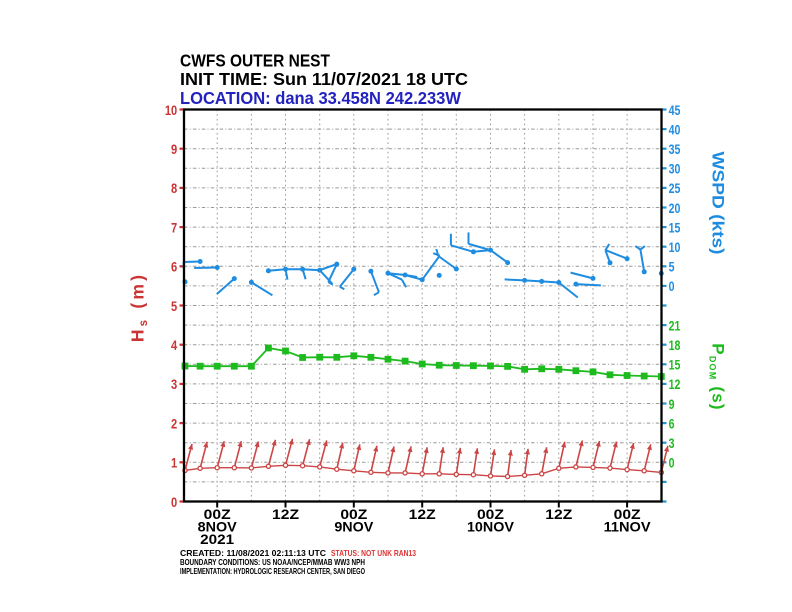  I want to click on svg-text: 12, so click(675, 384).